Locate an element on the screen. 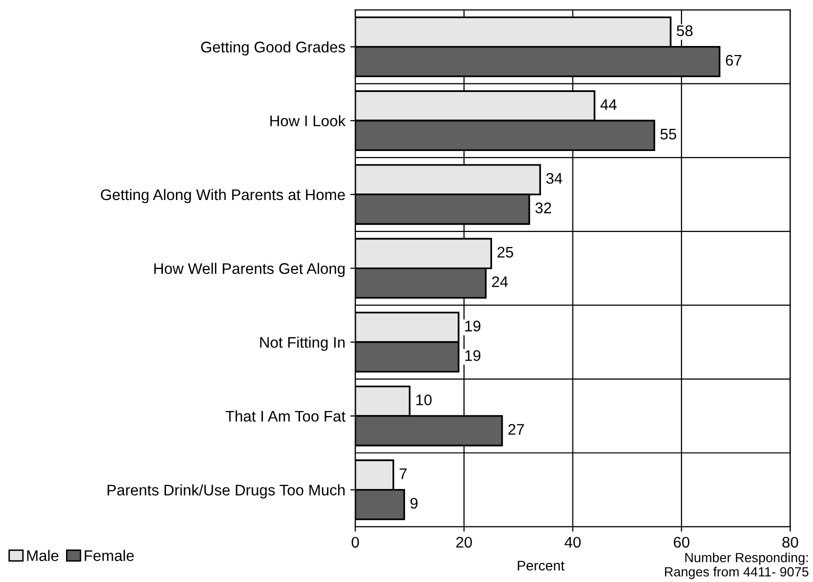 This screenshot has height=582, width=813. y-tick-label: Not Fitting In is located at coordinates (302, 343).